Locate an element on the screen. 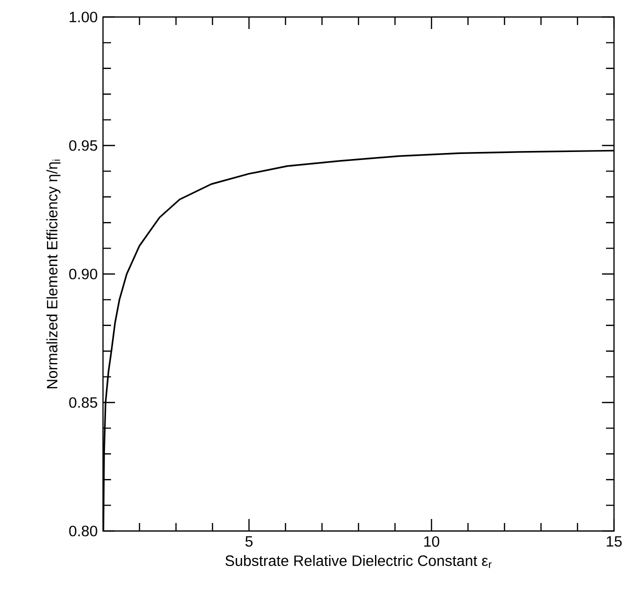  x-tick-label: 5 is located at coordinates (249, 541).